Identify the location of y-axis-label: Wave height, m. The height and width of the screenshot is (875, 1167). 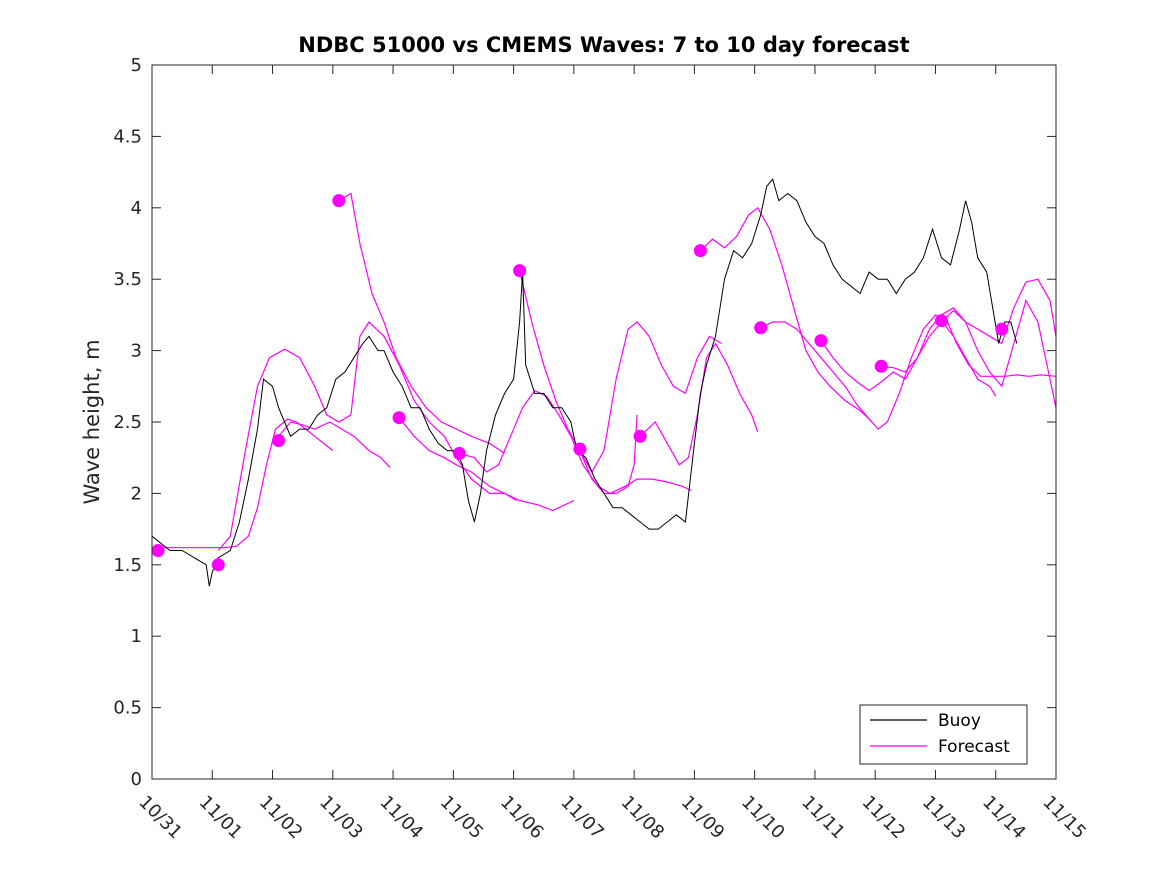
(92, 421).